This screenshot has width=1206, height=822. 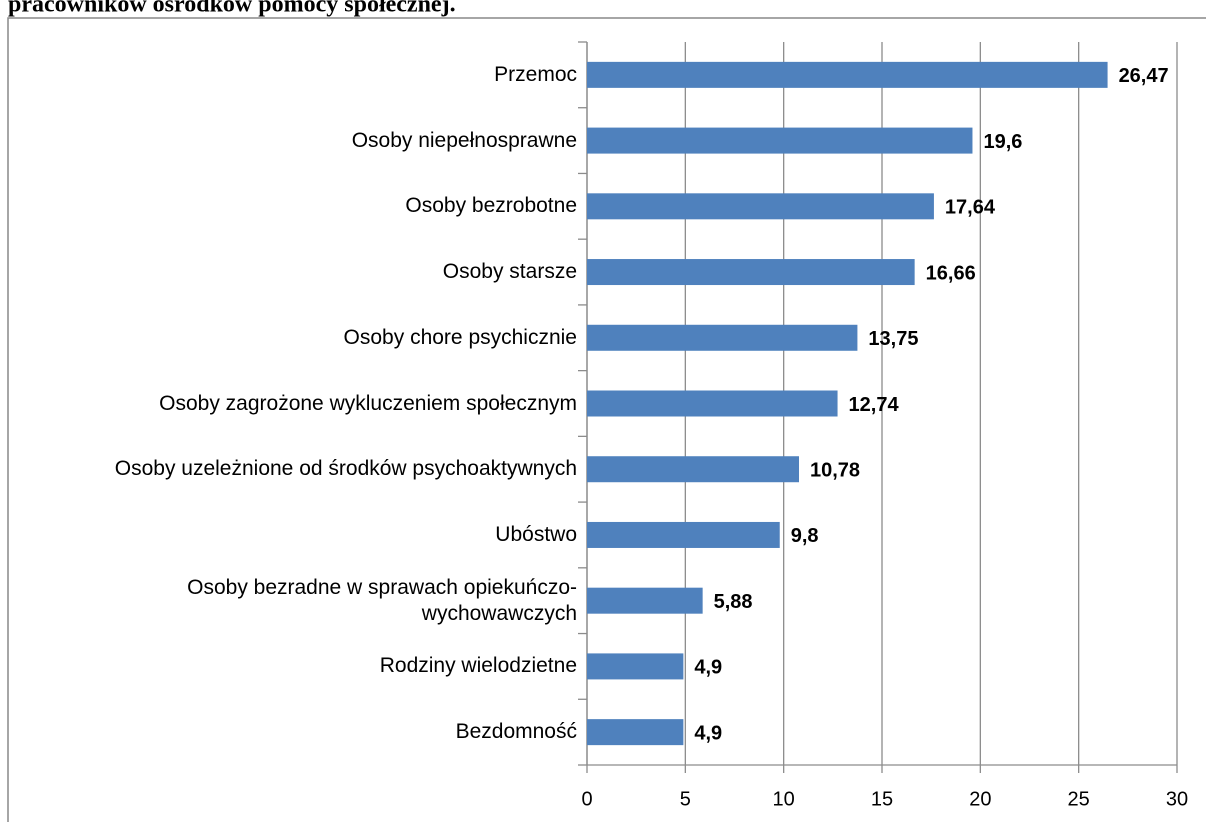 What do you see at coordinates (516, 732) in the screenshot?
I see `category-label: Bezdomność` at bounding box center [516, 732].